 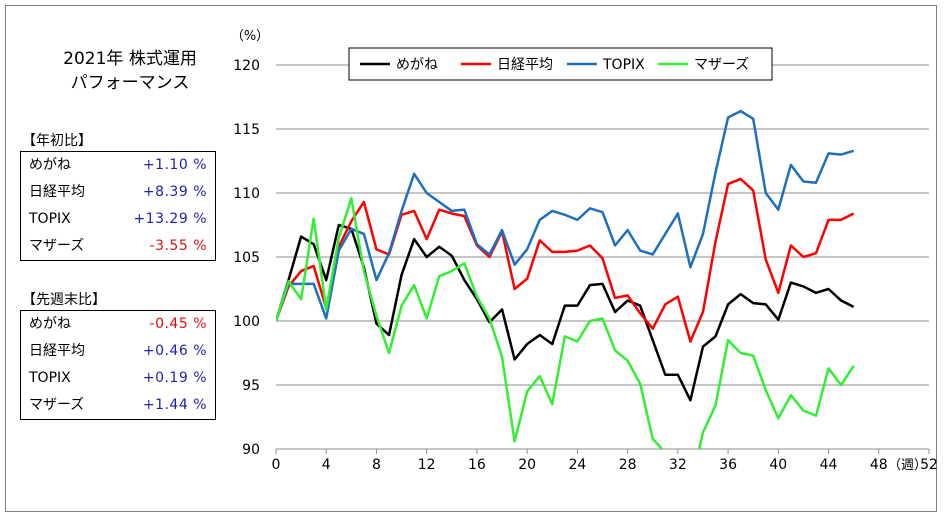 What do you see at coordinates (174, 405) in the screenshot?
I see `wow-row-value: +1.44 %` at bounding box center [174, 405].